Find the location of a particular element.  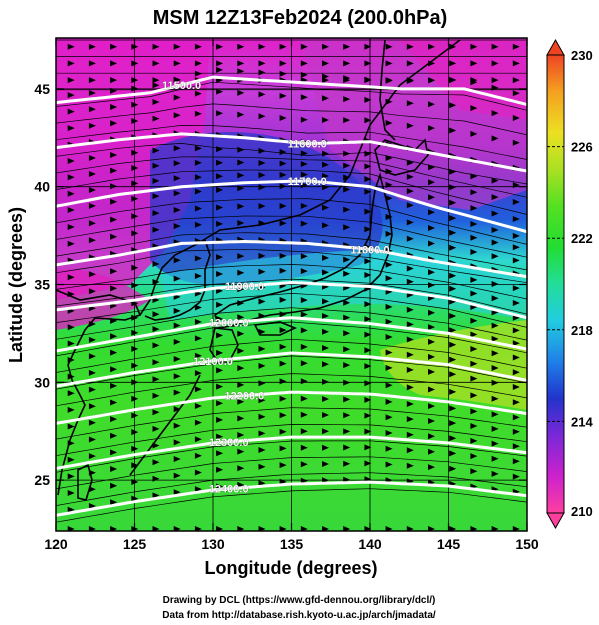

coastline-sakhalin is located at coordinates (387, 90).